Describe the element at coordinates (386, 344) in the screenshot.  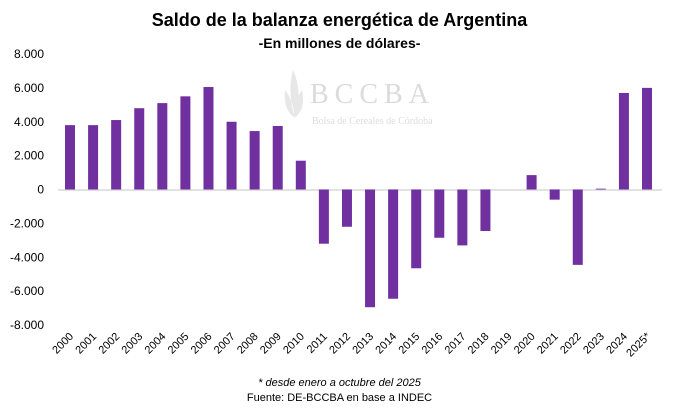
I see `x-tick-label: 2014` at that location.